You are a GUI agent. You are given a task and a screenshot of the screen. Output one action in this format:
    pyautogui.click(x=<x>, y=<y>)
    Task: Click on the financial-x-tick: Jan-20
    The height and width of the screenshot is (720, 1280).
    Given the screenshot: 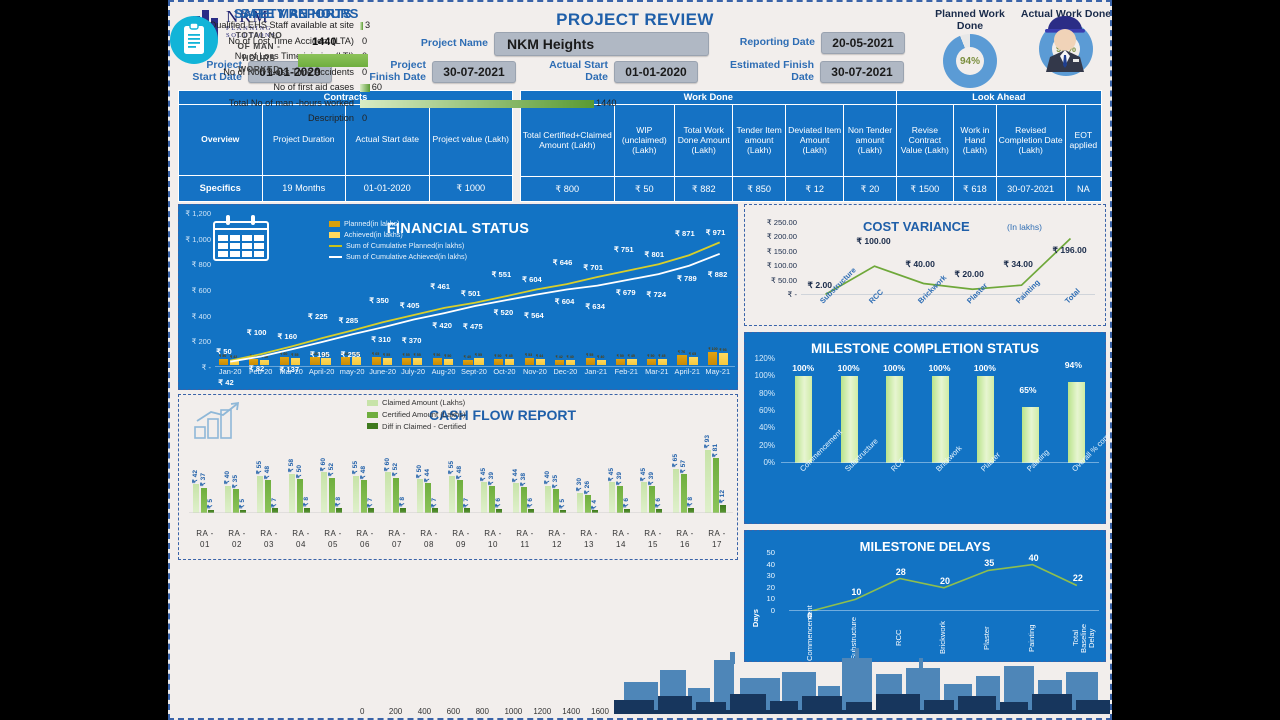 What is the action you would take?
    pyautogui.click(x=230, y=371)
    